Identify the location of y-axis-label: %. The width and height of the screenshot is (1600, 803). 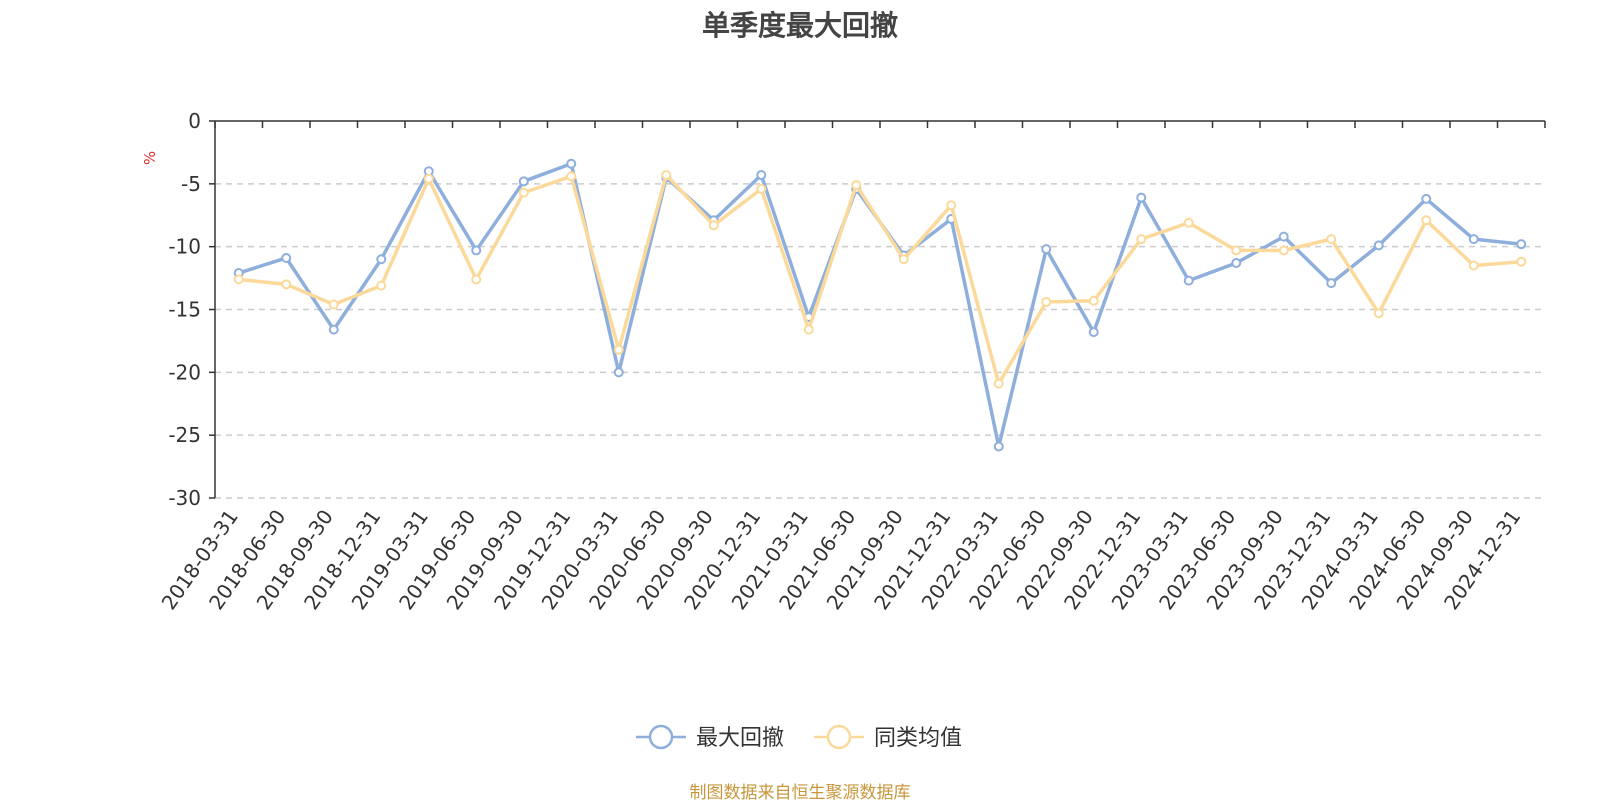
(150, 158).